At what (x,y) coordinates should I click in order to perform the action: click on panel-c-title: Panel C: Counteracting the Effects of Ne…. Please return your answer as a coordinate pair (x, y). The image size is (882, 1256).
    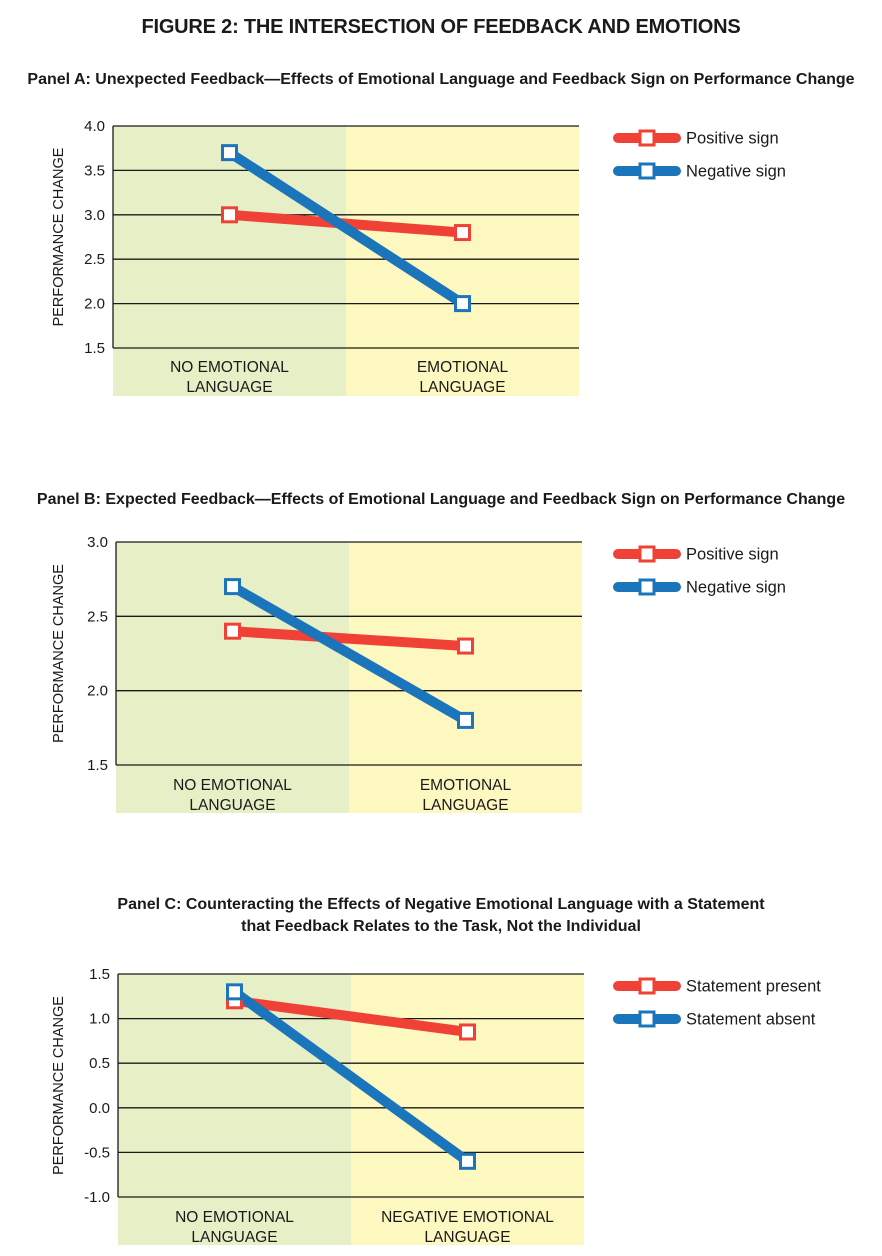
    Looking at the image, I should click on (441, 916).